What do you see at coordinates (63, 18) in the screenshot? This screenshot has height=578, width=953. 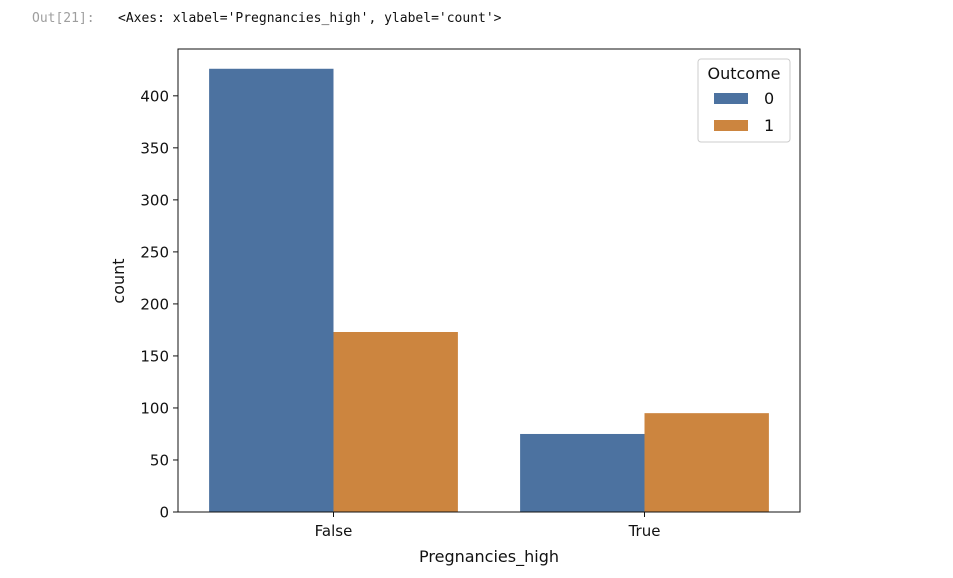 I see `cell-prompt: Out[21]:` at bounding box center [63, 18].